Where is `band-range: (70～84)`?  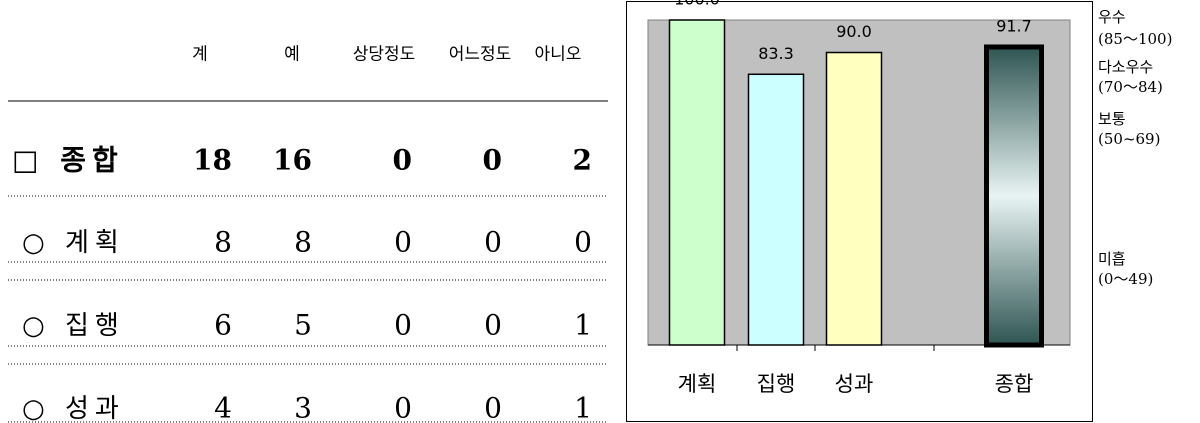 band-range: (70～84) is located at coordinates (1130, 87).